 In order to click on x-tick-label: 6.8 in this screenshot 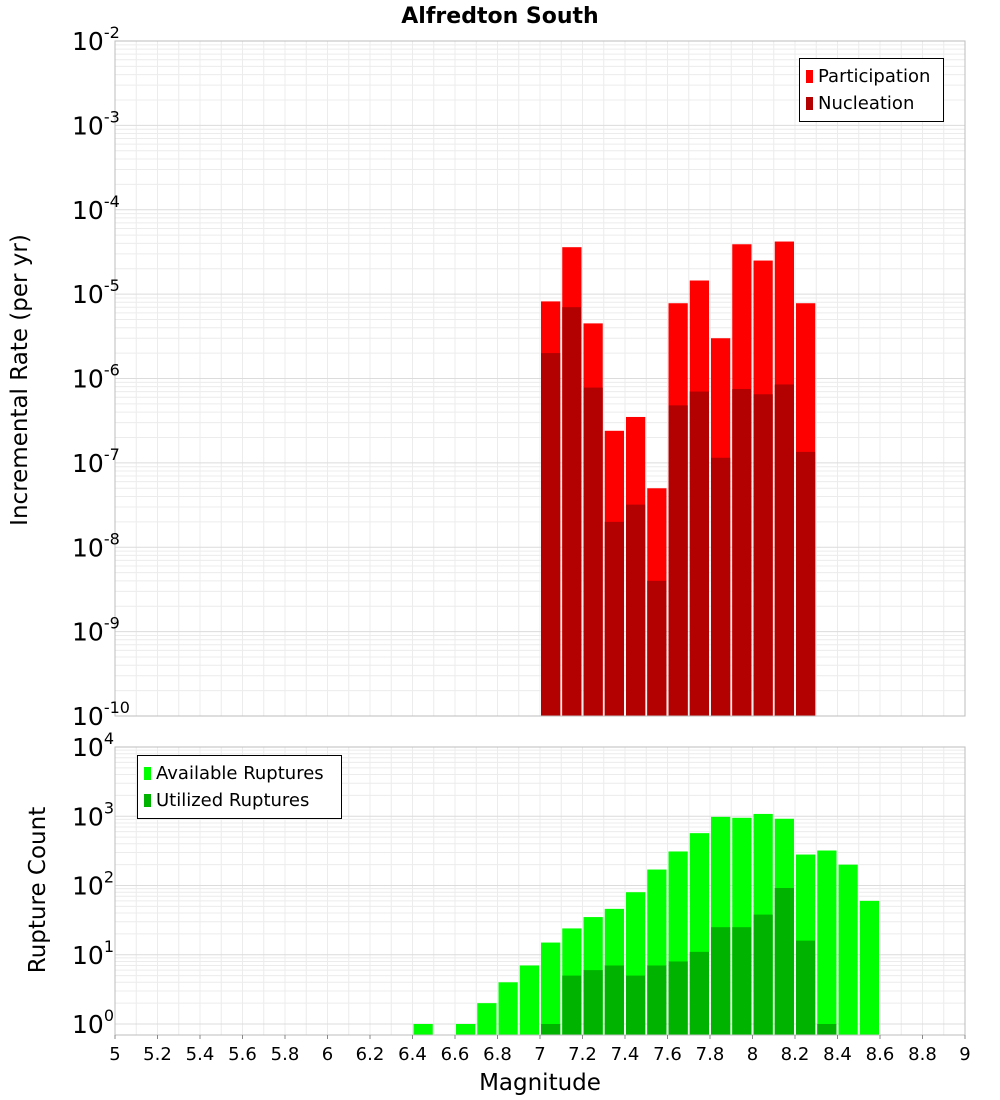, I will do `click(497, 1054)`.